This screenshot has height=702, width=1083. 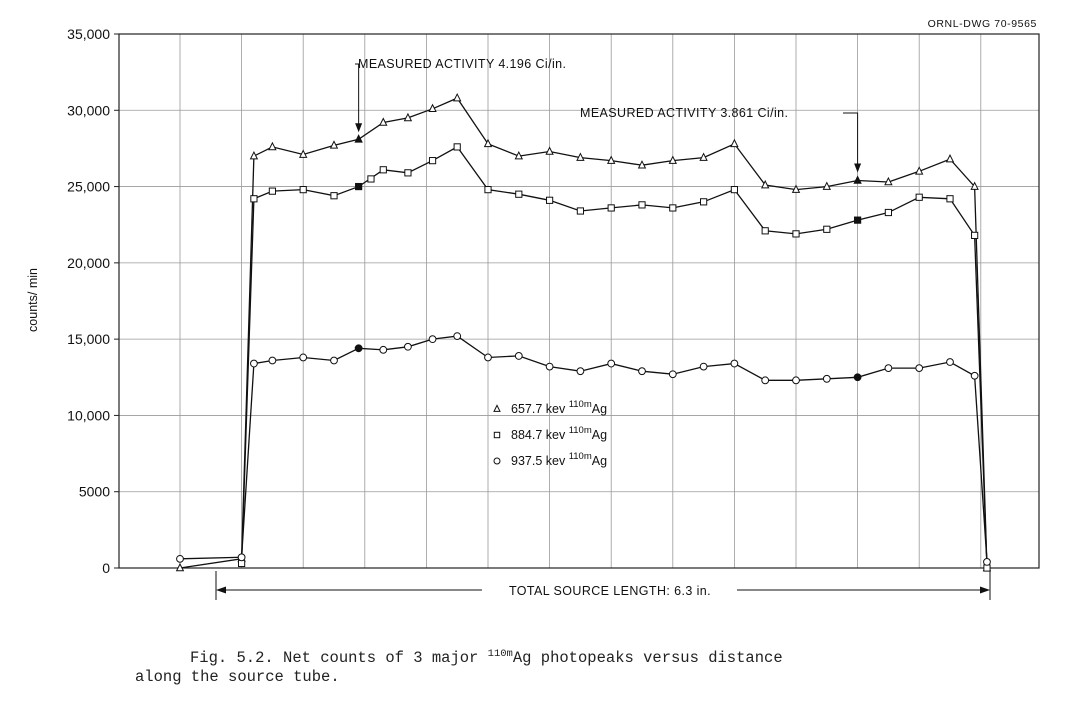 I want to click on y-tick-label: 10,000, so click(x=88, y=415).